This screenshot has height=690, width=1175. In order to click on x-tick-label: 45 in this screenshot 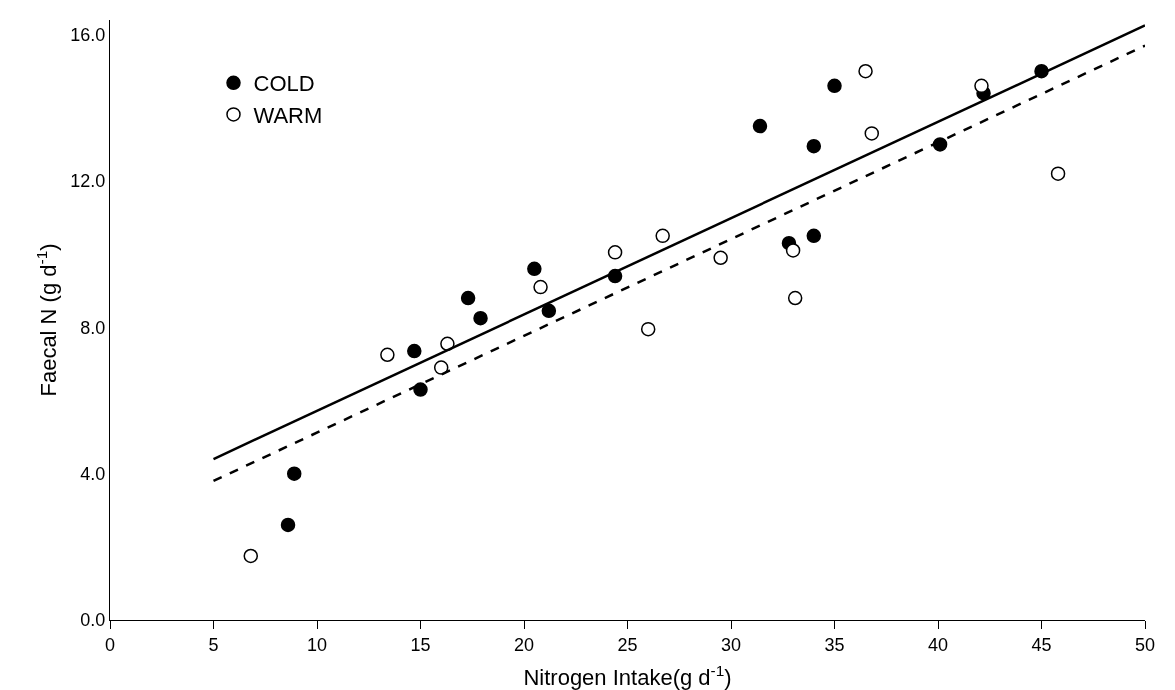, I will do `click(1041, 644)`.